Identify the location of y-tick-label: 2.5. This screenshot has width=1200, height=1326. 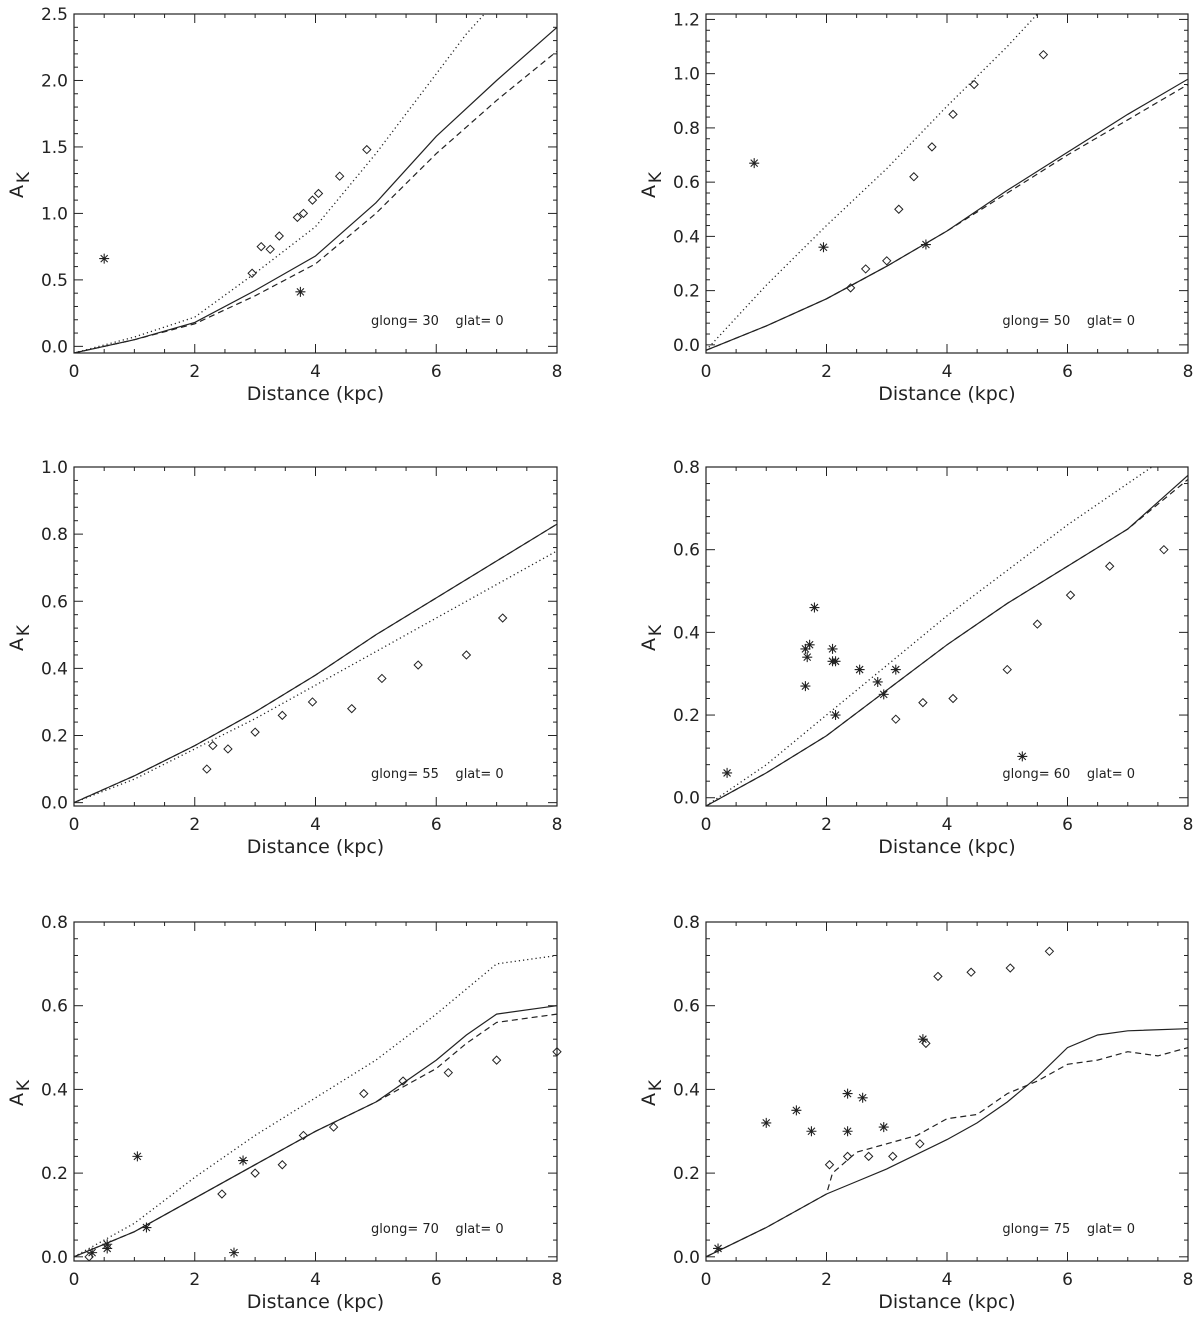
(54, 15).